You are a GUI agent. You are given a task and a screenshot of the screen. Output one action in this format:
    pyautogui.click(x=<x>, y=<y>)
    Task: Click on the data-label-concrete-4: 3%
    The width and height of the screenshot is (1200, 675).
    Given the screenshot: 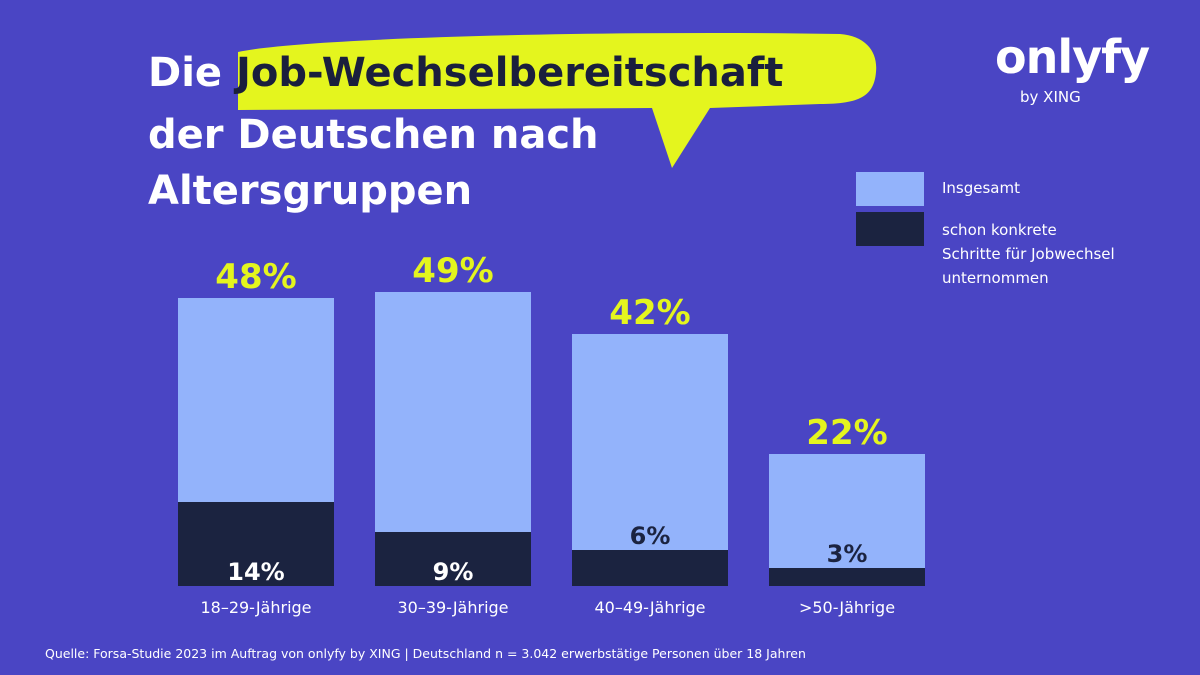 What is the action you would take?
    pyautogui.click(x=847, y=554)
    